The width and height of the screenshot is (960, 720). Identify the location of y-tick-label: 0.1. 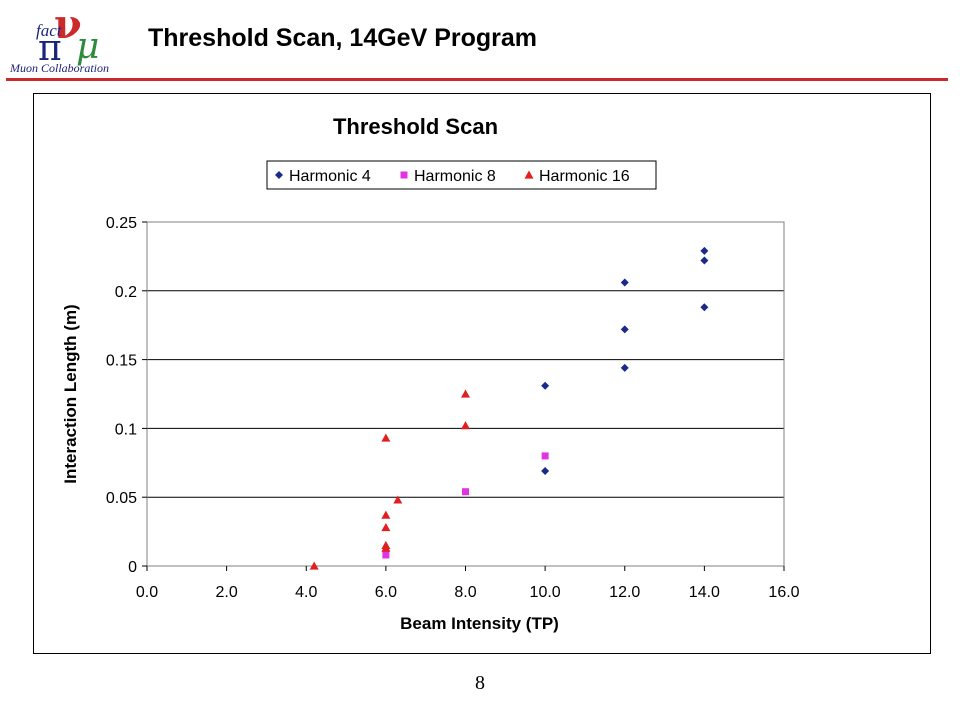
(126, 429).